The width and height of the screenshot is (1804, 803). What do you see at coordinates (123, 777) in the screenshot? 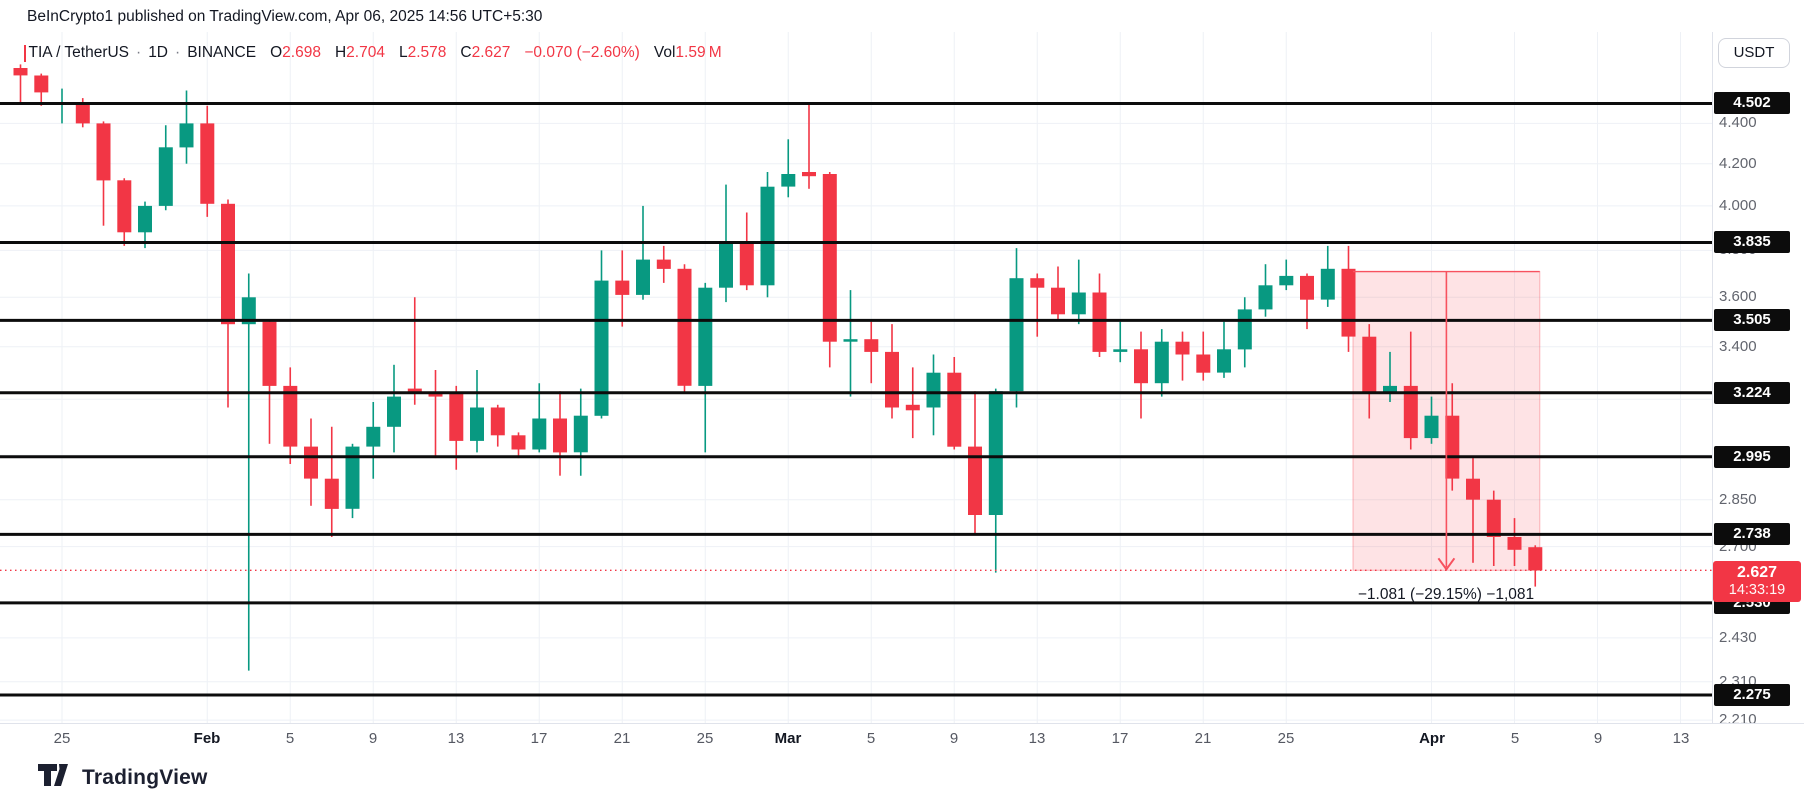
I see `tradingview-footer: TradingView` at bounding box center [123, 777].